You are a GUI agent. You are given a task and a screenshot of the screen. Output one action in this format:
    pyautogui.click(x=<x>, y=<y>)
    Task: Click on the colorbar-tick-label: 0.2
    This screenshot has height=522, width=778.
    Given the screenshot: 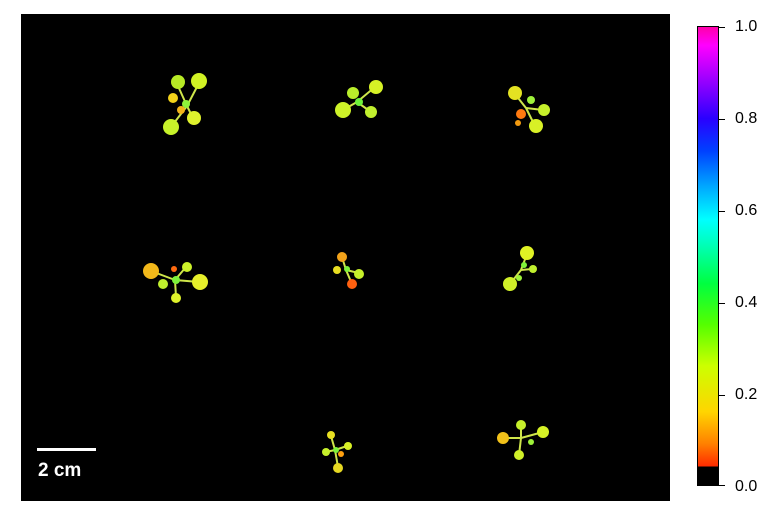 What is the action you would take?
    pyautogui.click(x=746, y=394)
    